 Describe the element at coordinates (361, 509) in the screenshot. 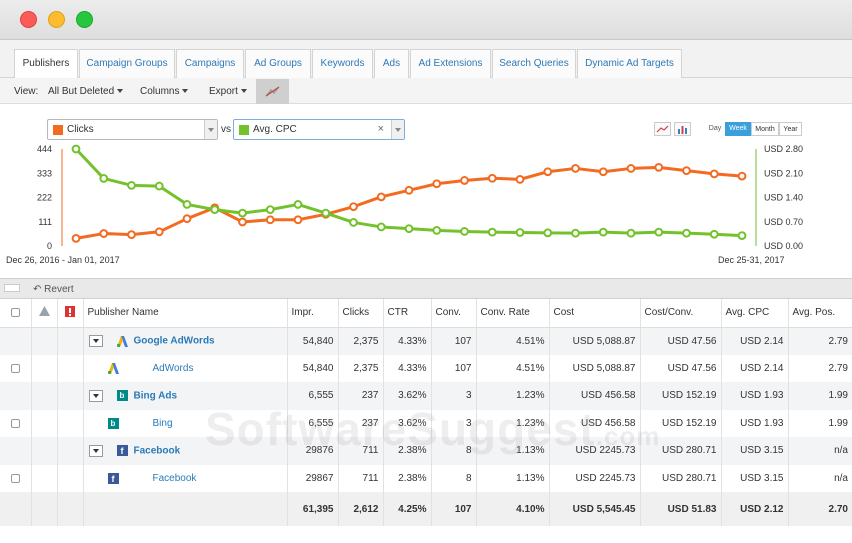

I see `total-clicks: 2,612` at that location.